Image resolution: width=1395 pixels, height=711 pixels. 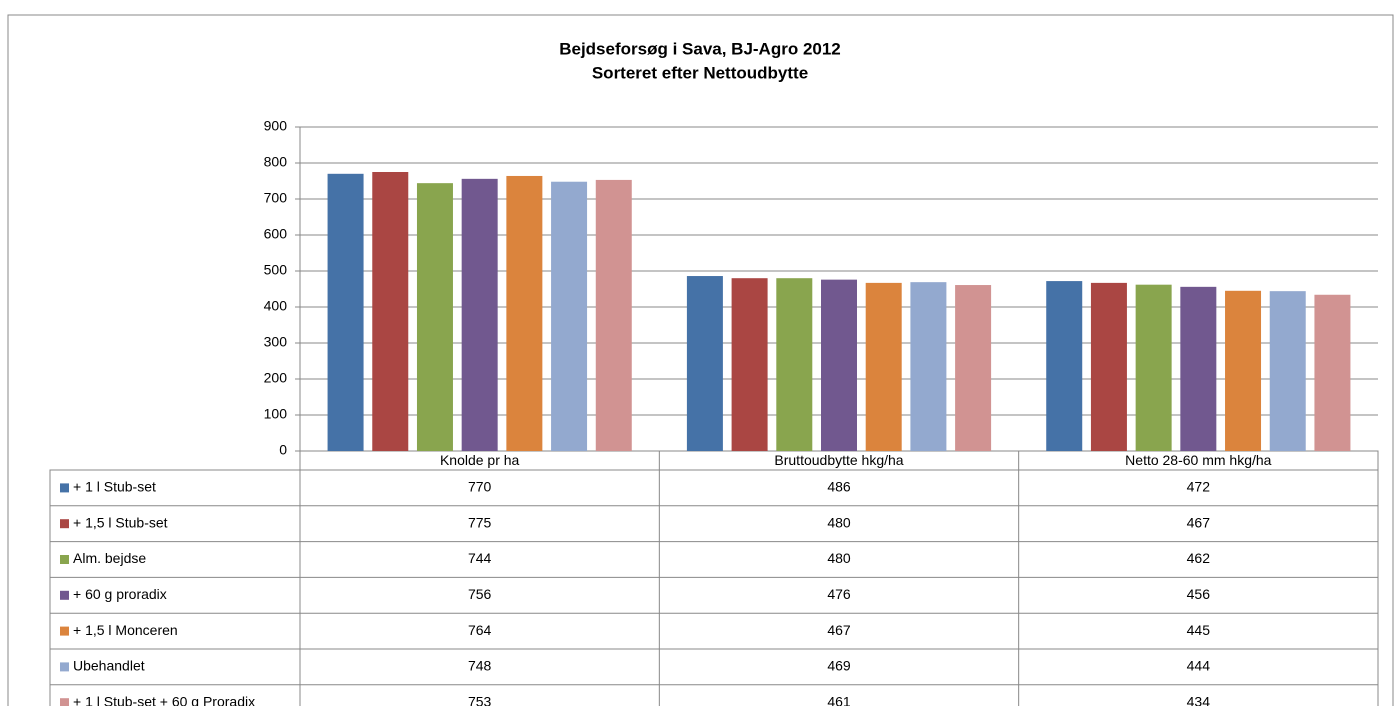 What do you see at coordinates (1199, 487) in the screenshot?
I see `table-value: 472` at bounding box center [1199, 487].